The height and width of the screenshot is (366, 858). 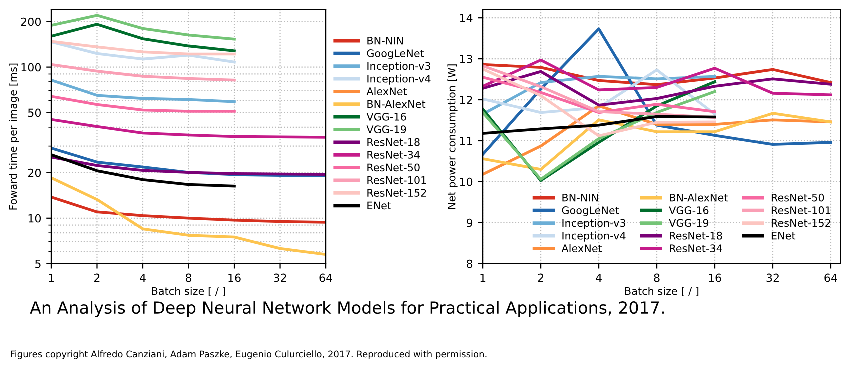 I want to click on y-axis-title: Net power consumption [W], so click(x=453, y=137).